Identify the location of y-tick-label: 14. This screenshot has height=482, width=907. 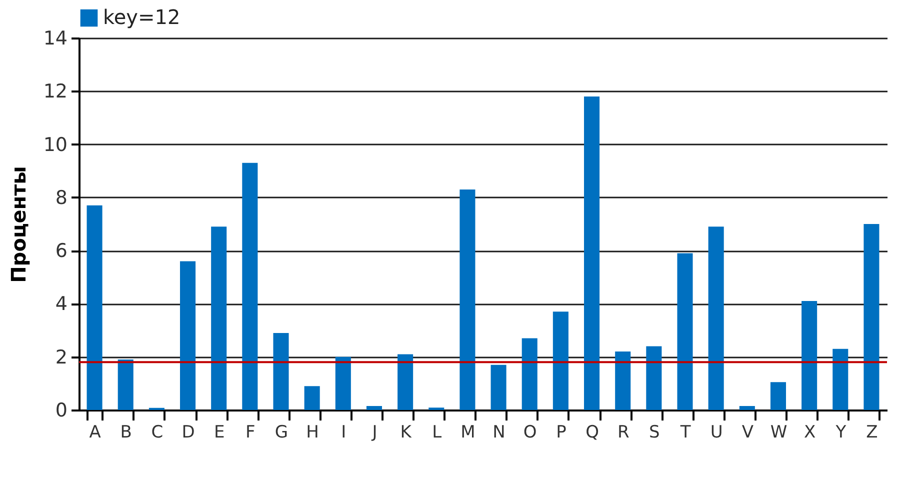
(55, 39).